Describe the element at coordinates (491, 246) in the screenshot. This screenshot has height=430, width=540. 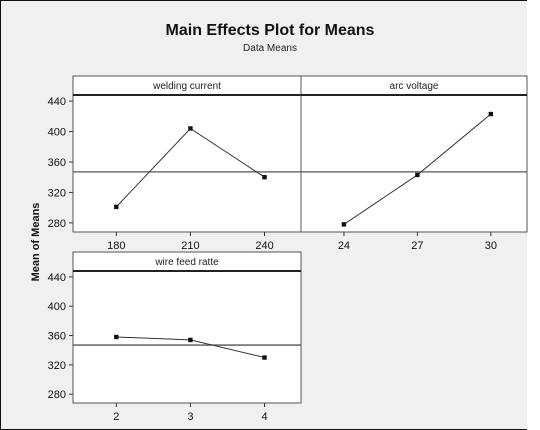
I see `x-tick-label: 30` at that location.